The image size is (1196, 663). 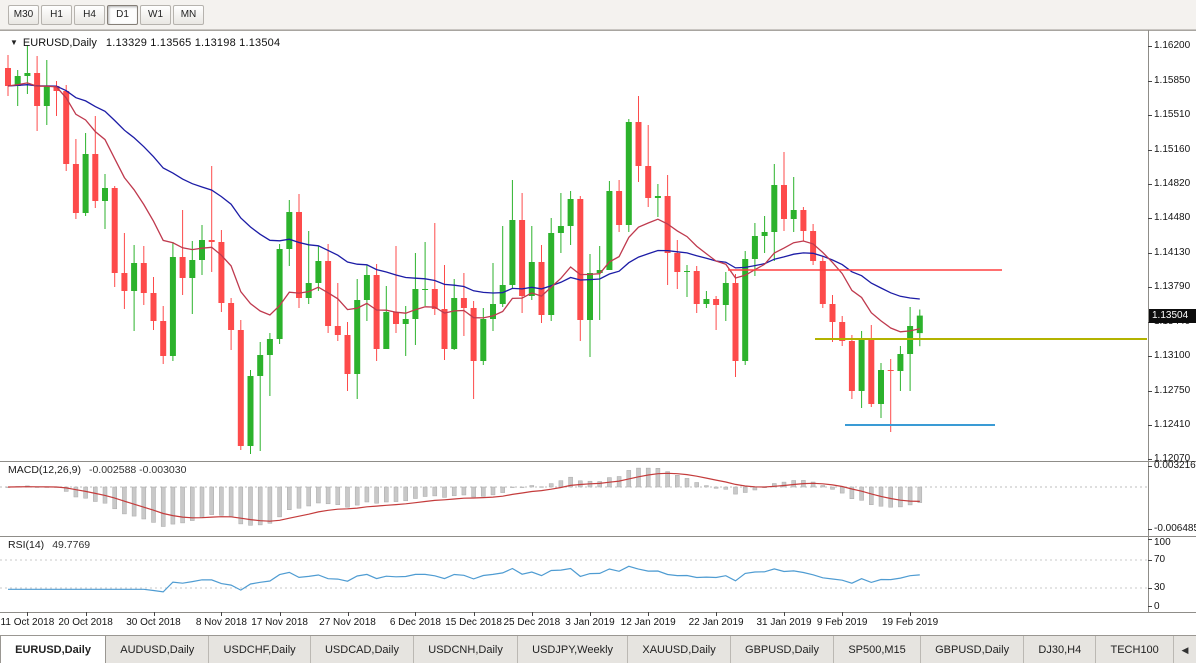 I want to click on tab-scroll-left-icon: ◀, so click(x=1185, y=649).